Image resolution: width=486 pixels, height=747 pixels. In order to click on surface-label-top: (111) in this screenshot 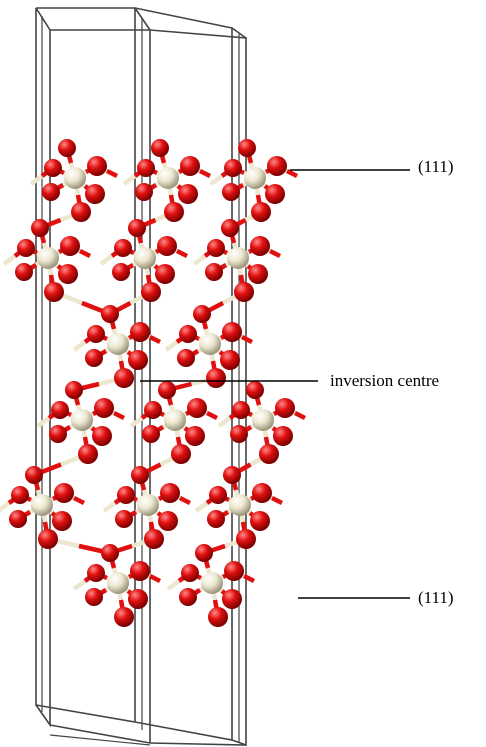, I will do `click(436, 166)`.